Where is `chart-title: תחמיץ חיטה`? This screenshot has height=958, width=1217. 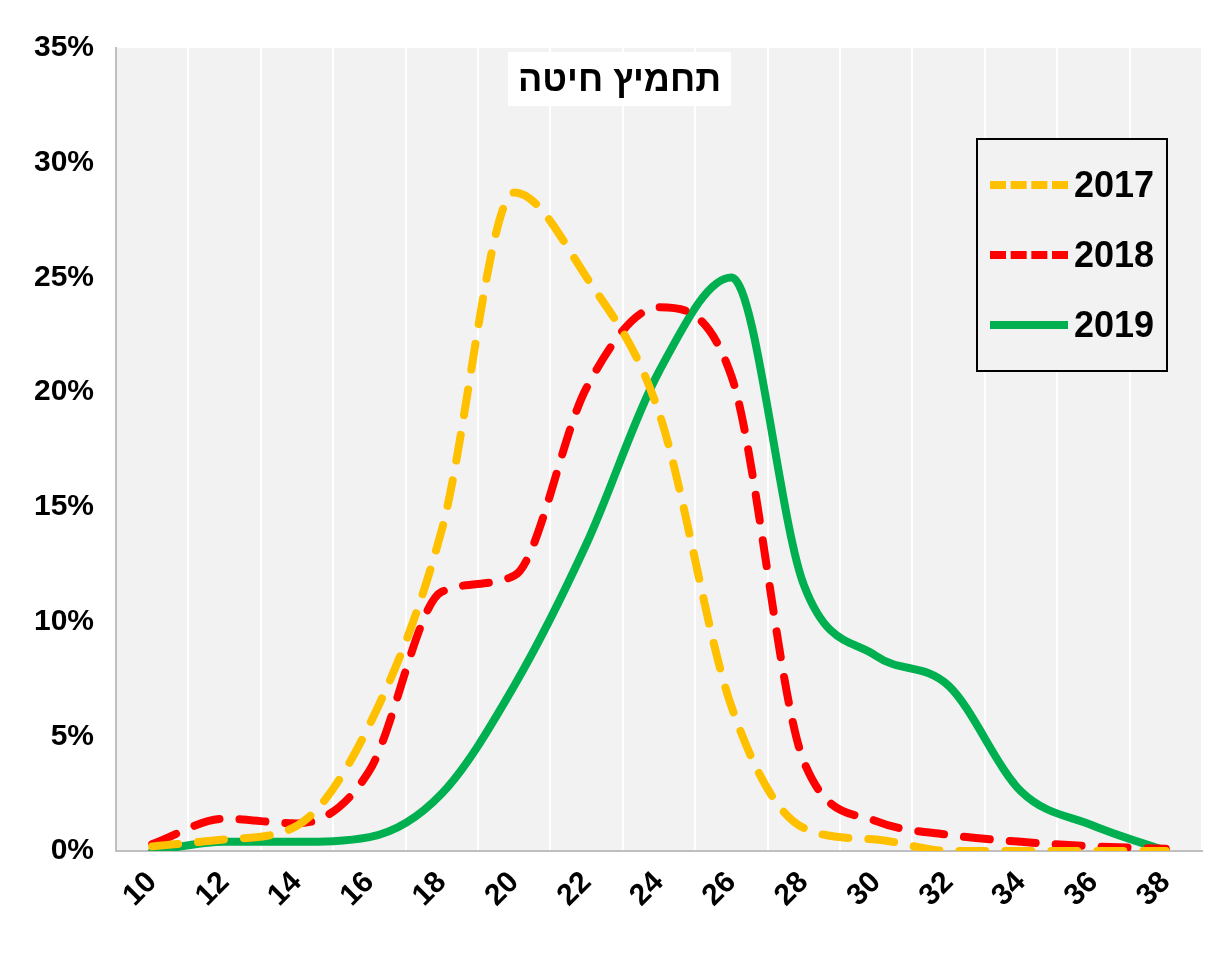
chart-title: תחמיץ חיטה is located at coordinates (620, 79).